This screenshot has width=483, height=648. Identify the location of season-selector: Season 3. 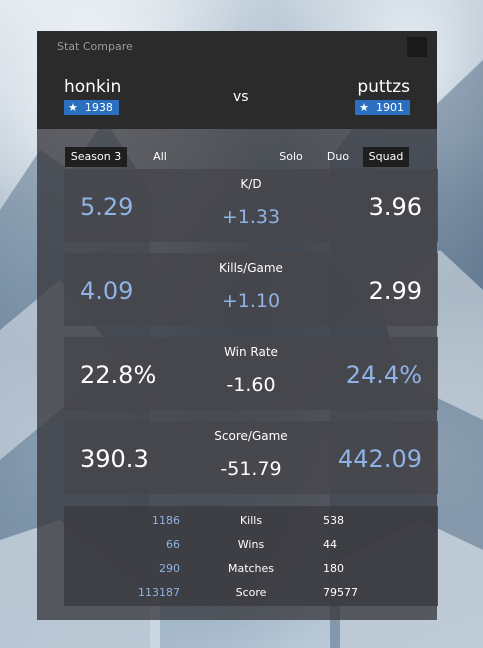
(96, 157).